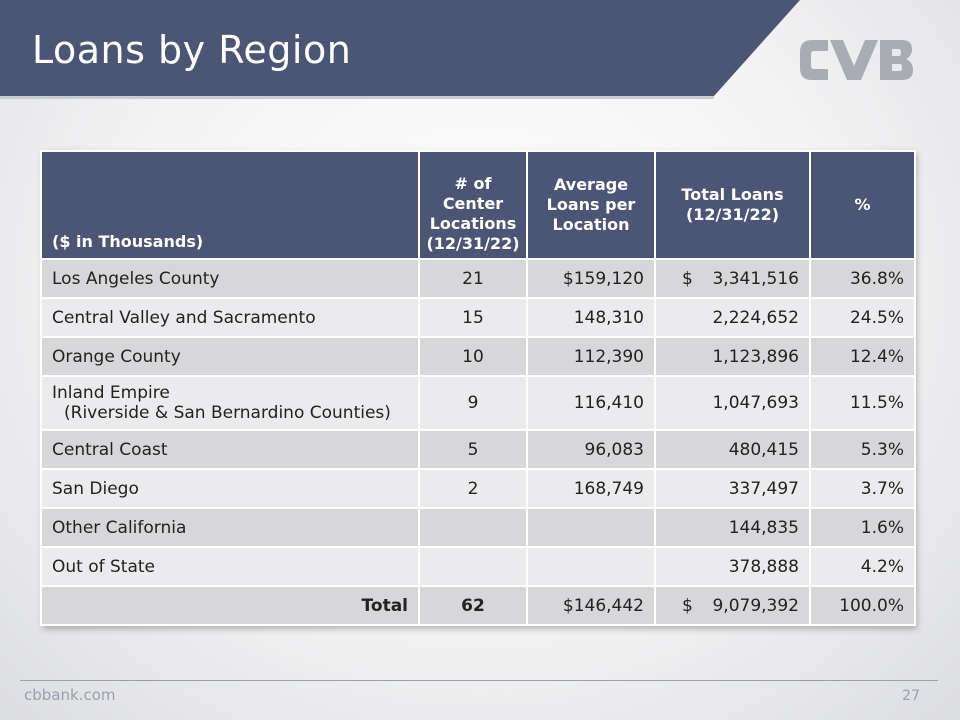  I want to click on region-subtitle: (Riverside & San Bernardino Counties), so click(227, 413).